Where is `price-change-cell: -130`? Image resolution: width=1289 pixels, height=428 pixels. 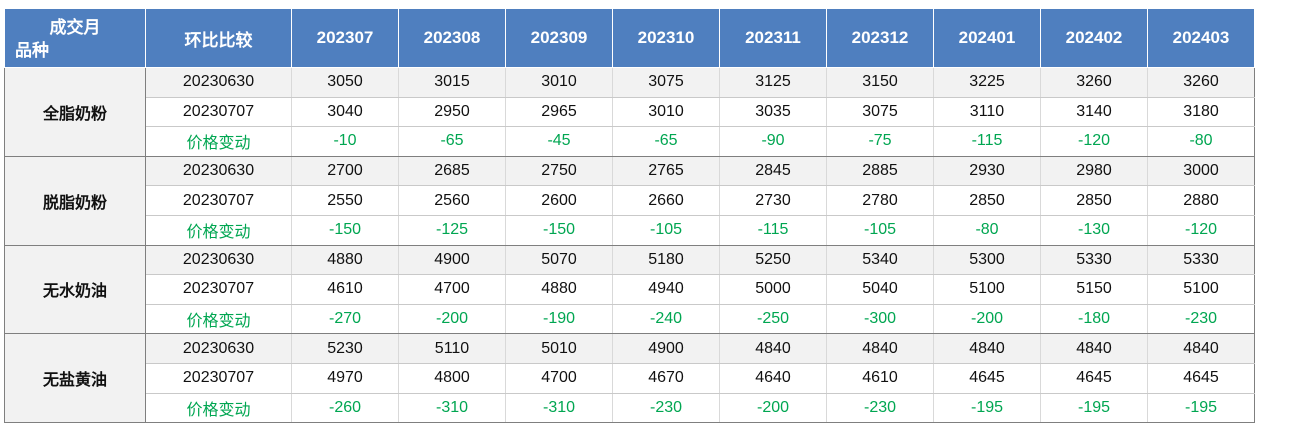
price-change-cell: -130 is located at coordinates (1094, 230).